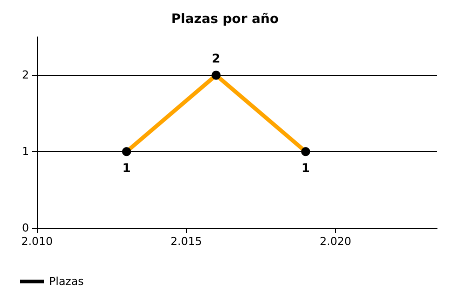 The width and height of the screenshot is (450, 300). I want to click on chart-title: Plazas por año, so click(225, 19).